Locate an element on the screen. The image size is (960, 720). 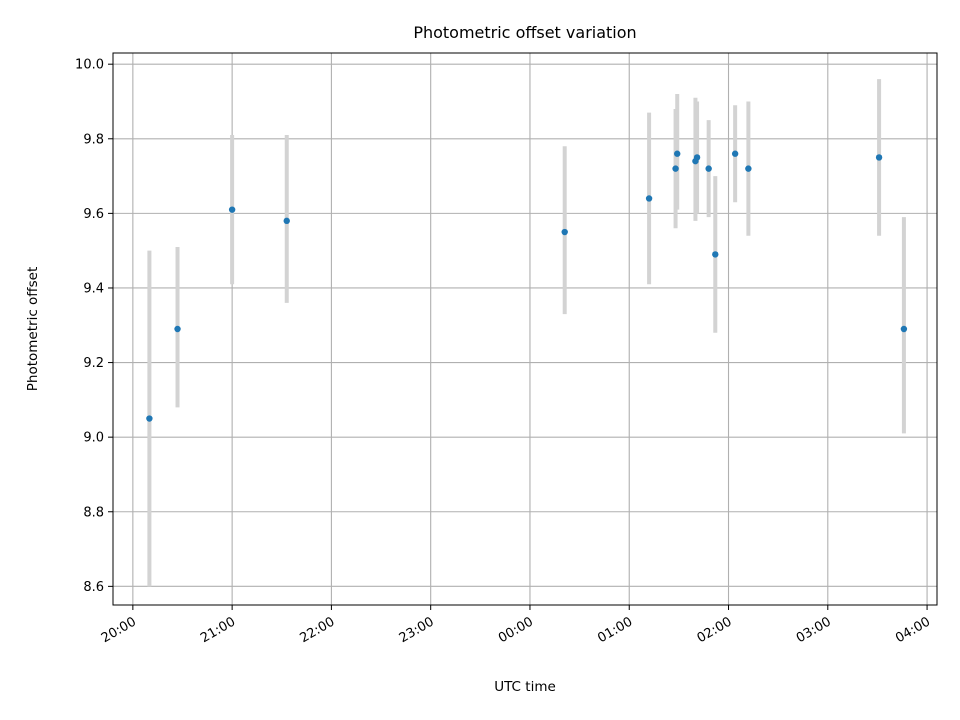
chart-title: Photometric offset variation is located at coordinates (524, 32).